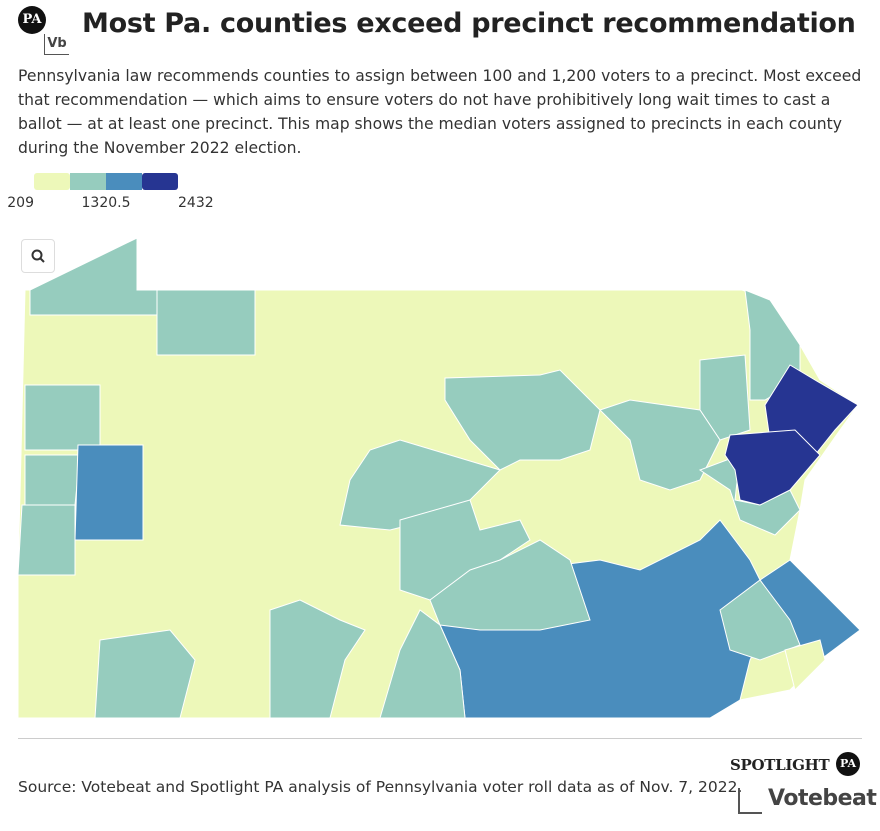  I want to click on logo-votebeat: Votebeat, so click(822, 798).